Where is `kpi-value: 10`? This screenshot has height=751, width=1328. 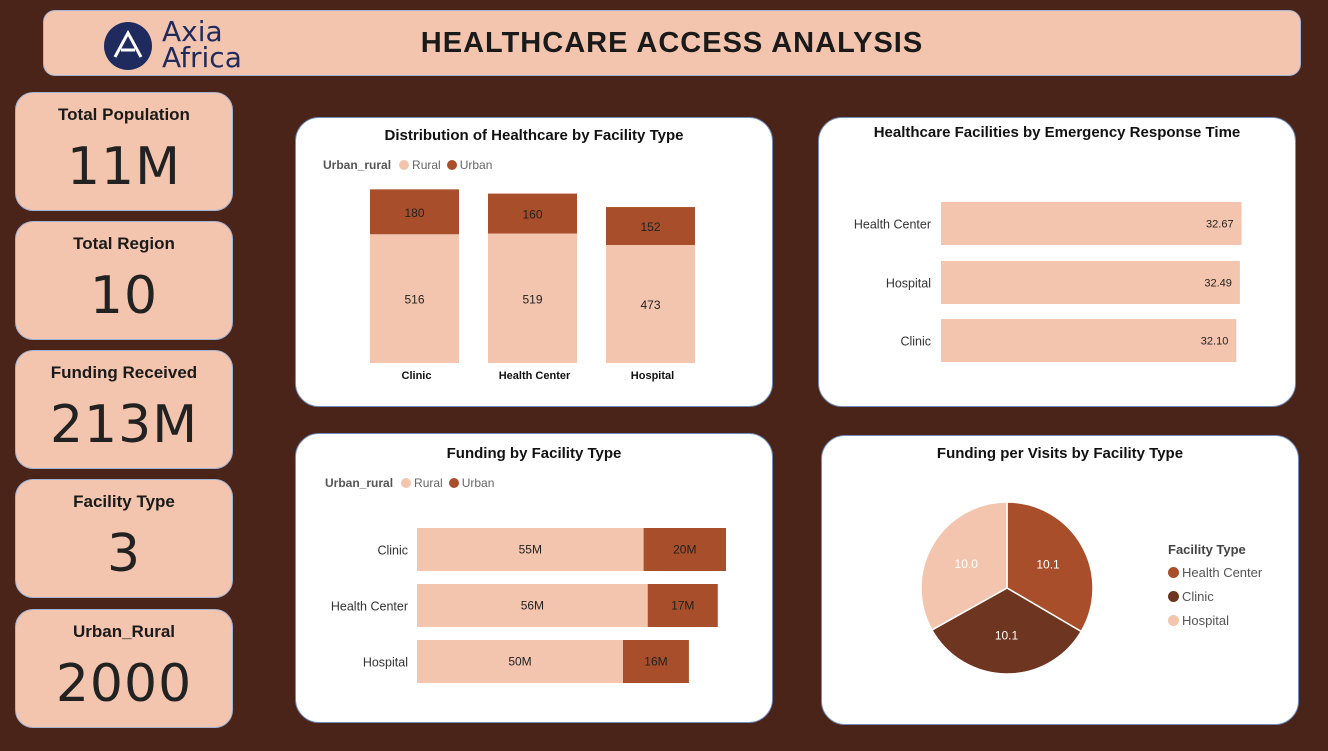 kpi-value: 10 is located at coordinates (124, 296).